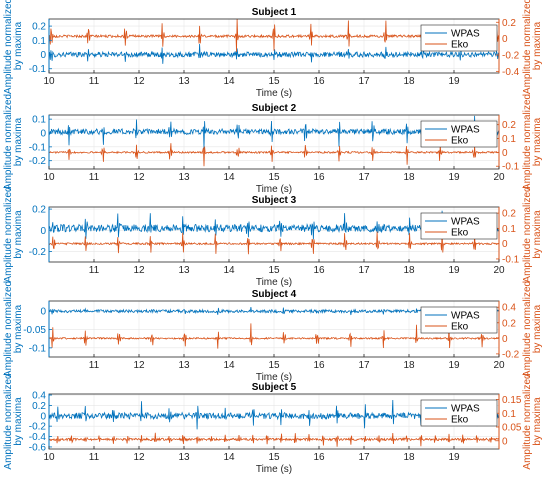  I want to click on y-left-tick-label: 0, so click(43, 134).